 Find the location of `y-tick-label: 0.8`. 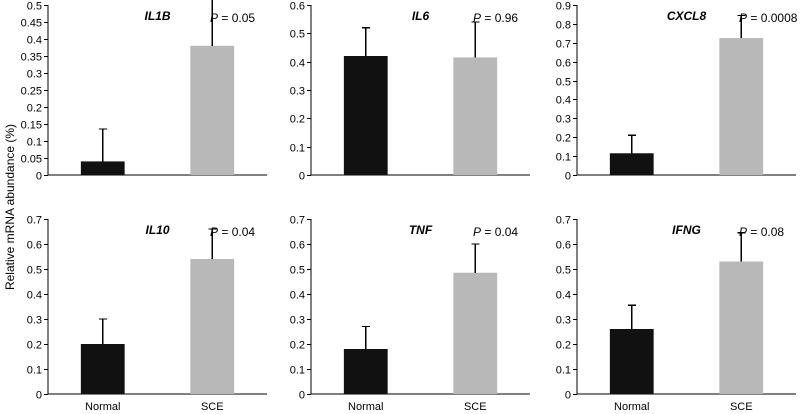

y-tick-label: 0.8 is located at coordinates (563, 26).